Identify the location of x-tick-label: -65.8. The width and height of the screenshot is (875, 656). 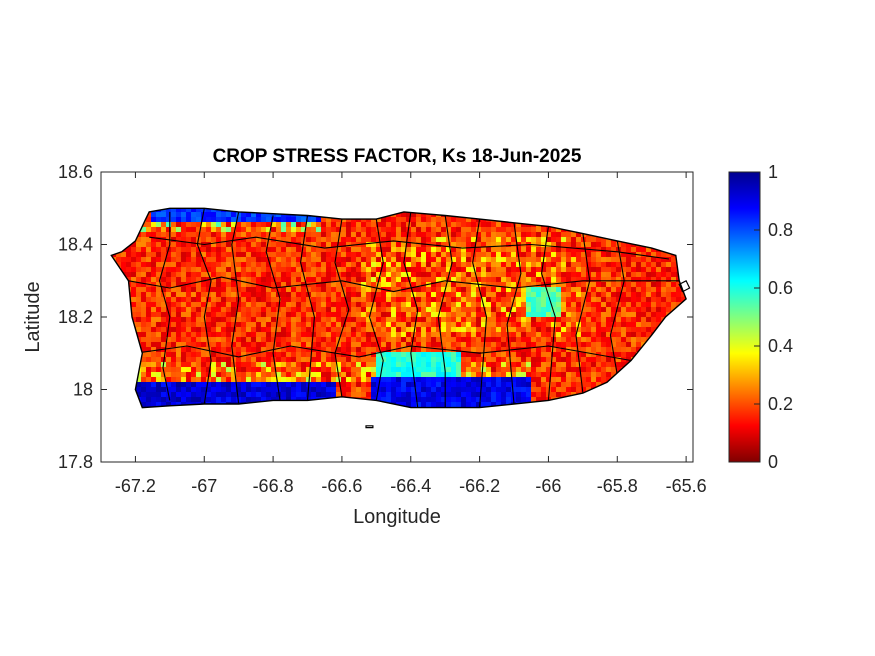
(617, 486).